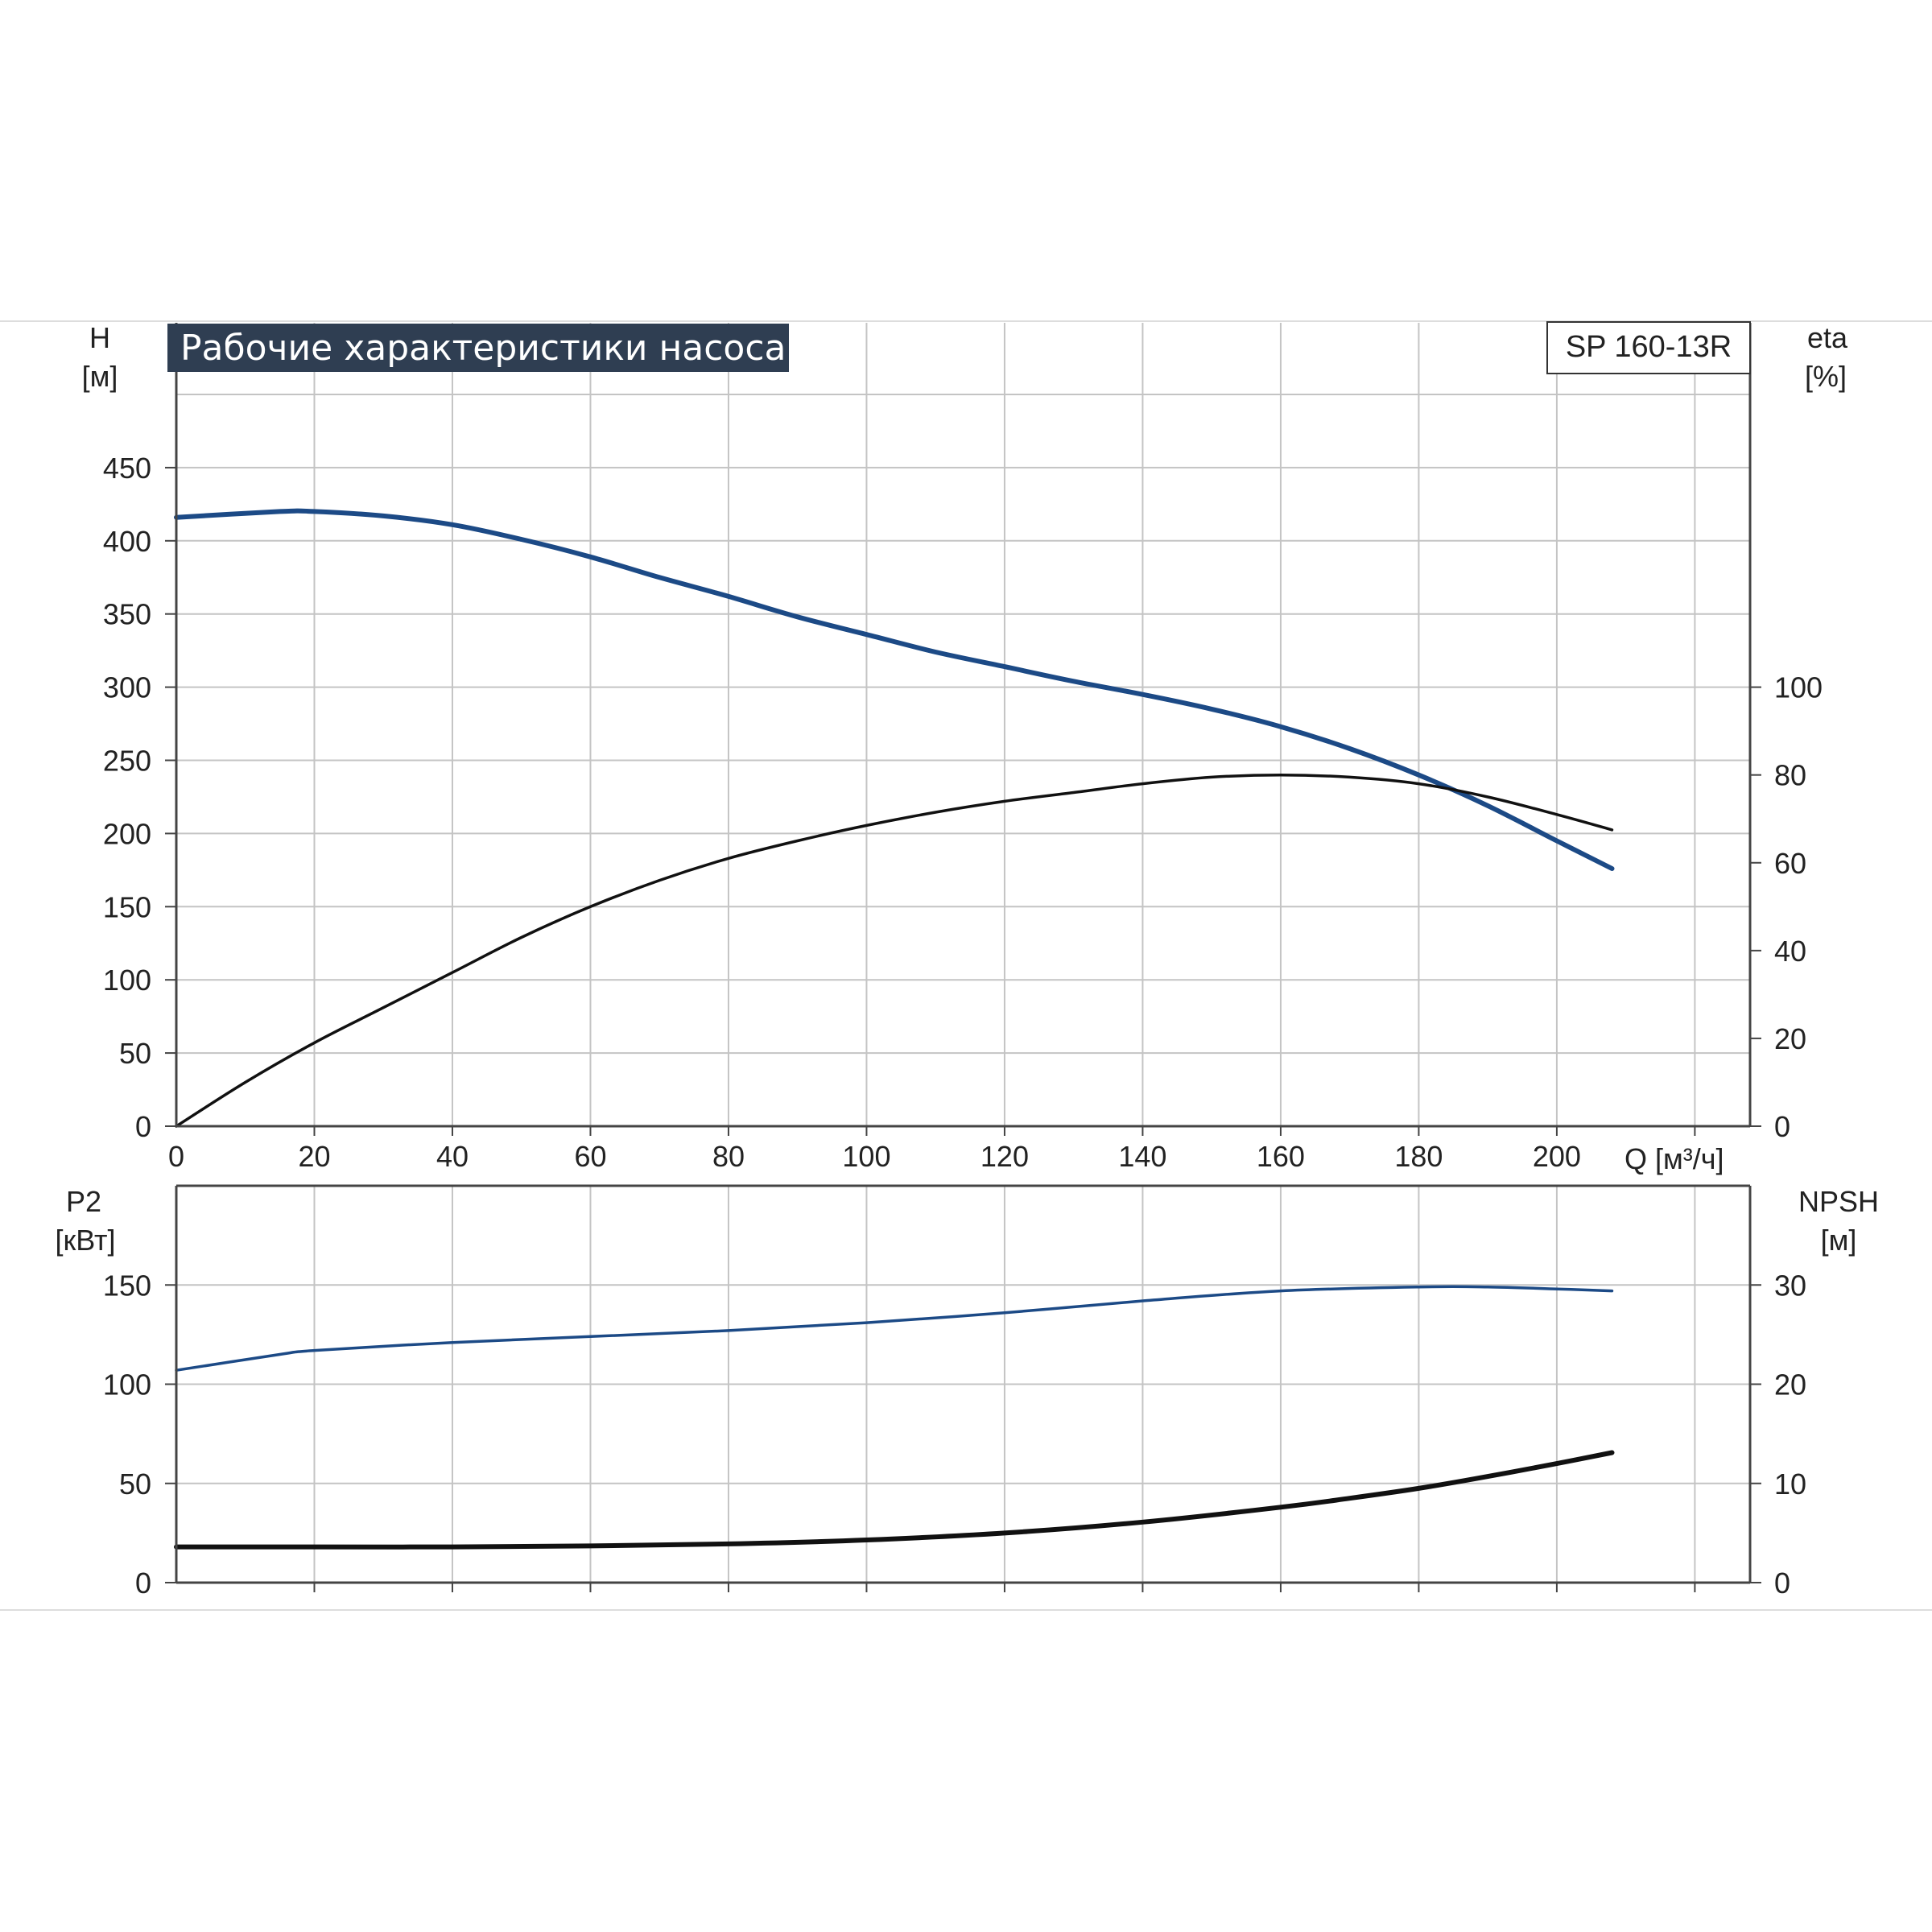 Image resolution: width=1932 pixels, height=1932 pixels. Describe the element at coordinates (452, 1156) in the screenshot. I see `x-tick-label: 40` at that location.